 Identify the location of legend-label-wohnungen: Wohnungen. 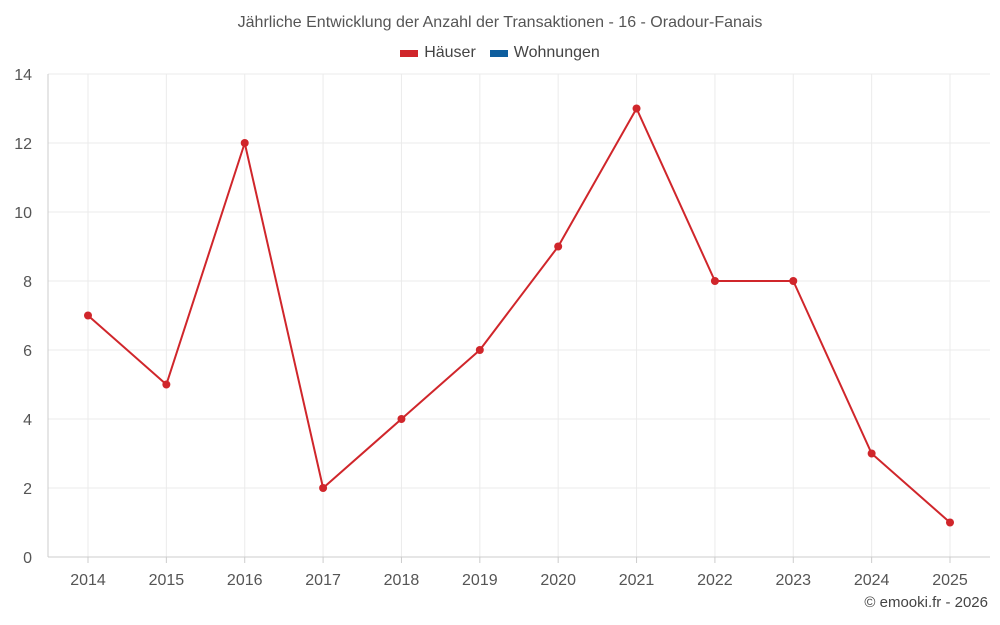
(556, 52).